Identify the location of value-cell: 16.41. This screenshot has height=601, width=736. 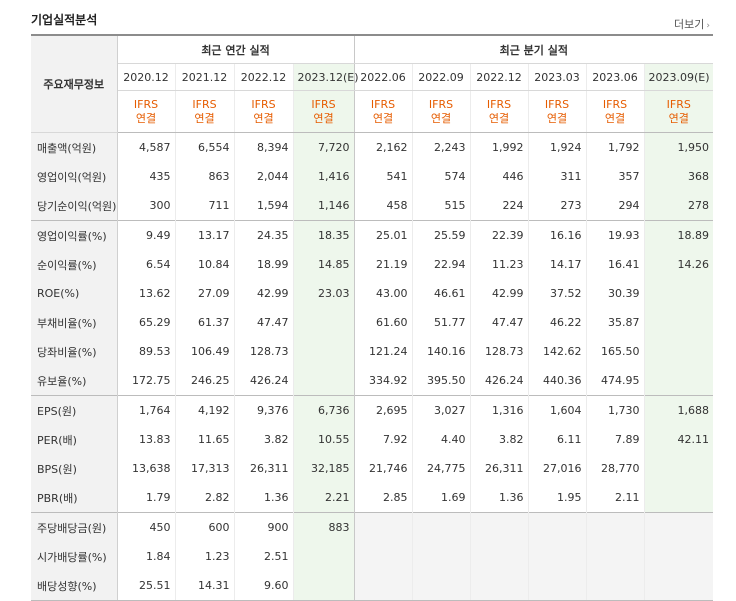
(615, 264).